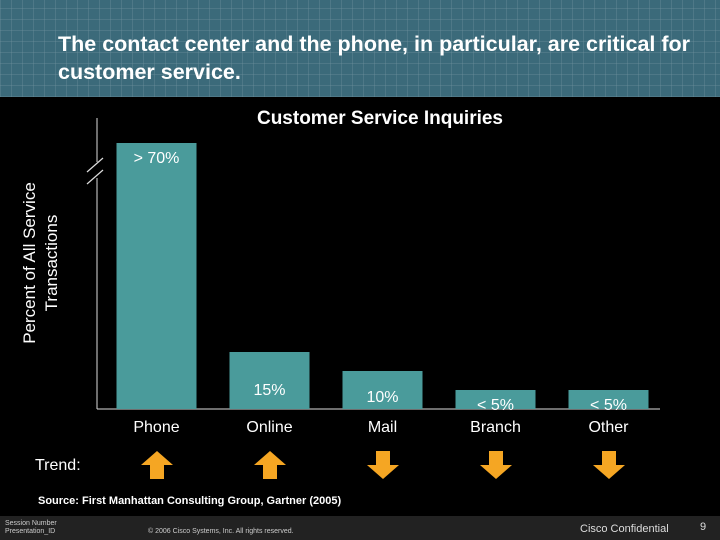 This screenshot has width=720, height=540. I want to click on chart-title: Customer Service Inquiries, so click(380, 118).